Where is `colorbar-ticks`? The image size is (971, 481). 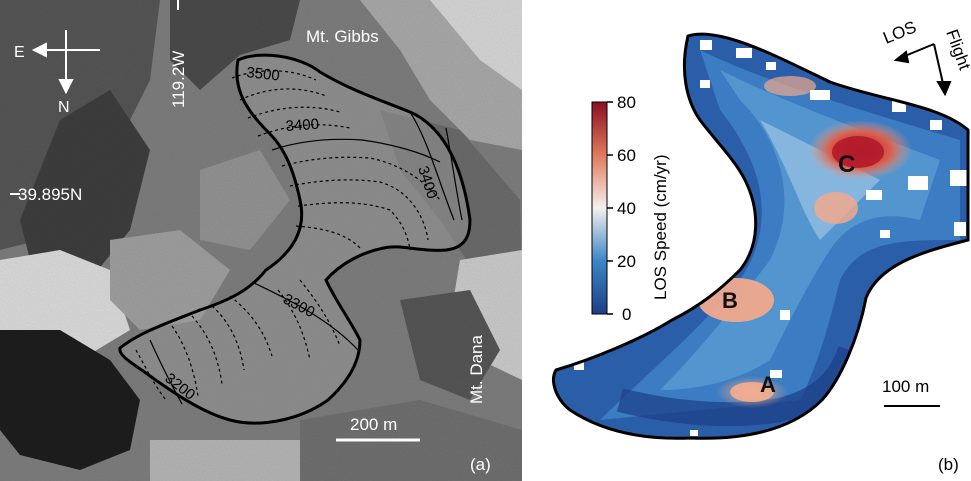 colorbar-ticks is located at coordinates (610, 208).